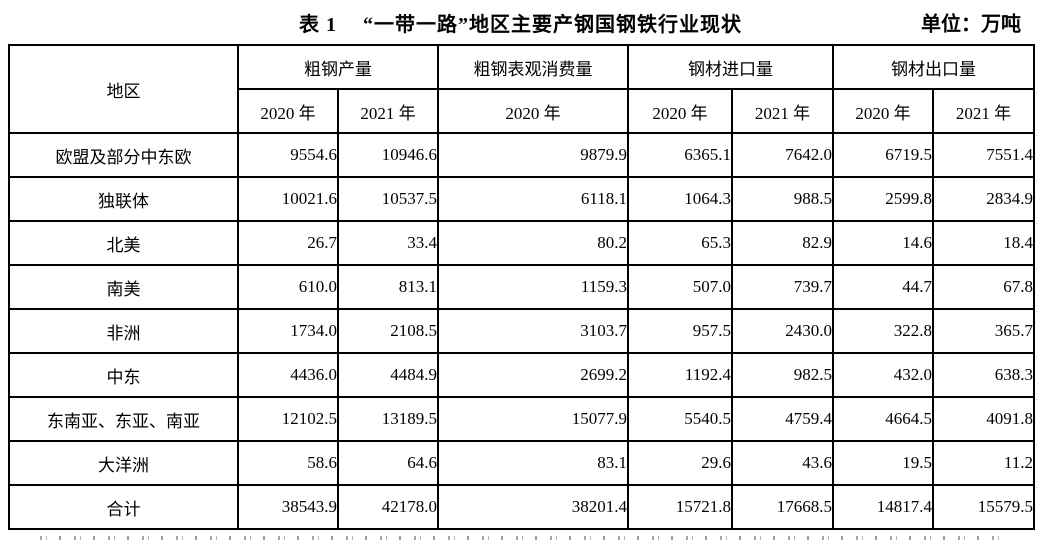  What do you see at coordinates (983, 199) in the screenshot?
I see `value-cell: 2834.9` at bounding box center [983, 199].